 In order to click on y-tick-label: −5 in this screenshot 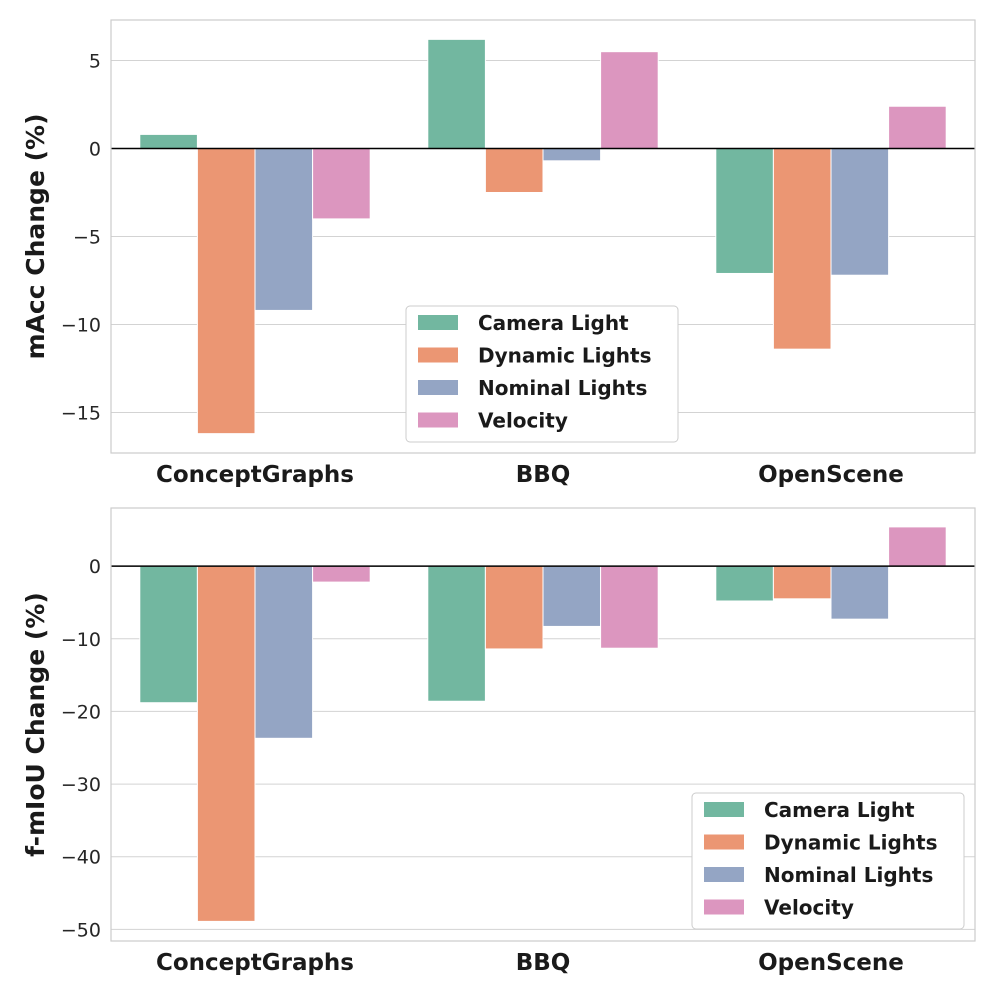, I will do `click(87, 238)`.